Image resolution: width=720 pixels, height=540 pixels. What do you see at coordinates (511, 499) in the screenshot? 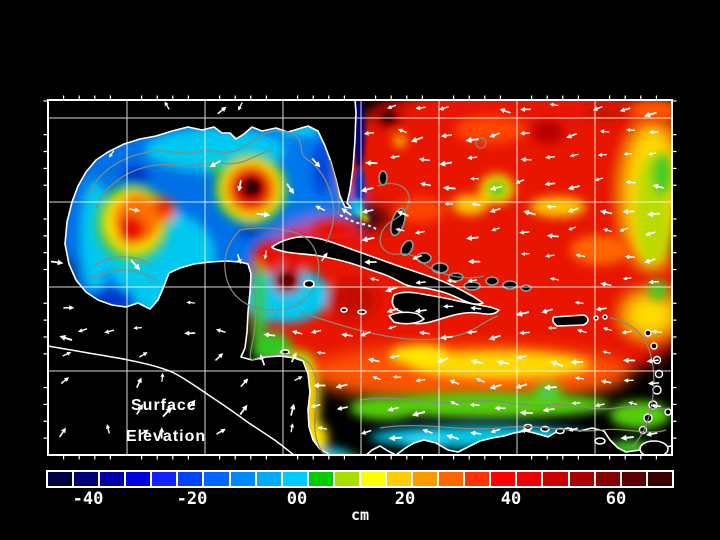
I see `colorbar-tick-label: 40` at bounding box center [511, 499].